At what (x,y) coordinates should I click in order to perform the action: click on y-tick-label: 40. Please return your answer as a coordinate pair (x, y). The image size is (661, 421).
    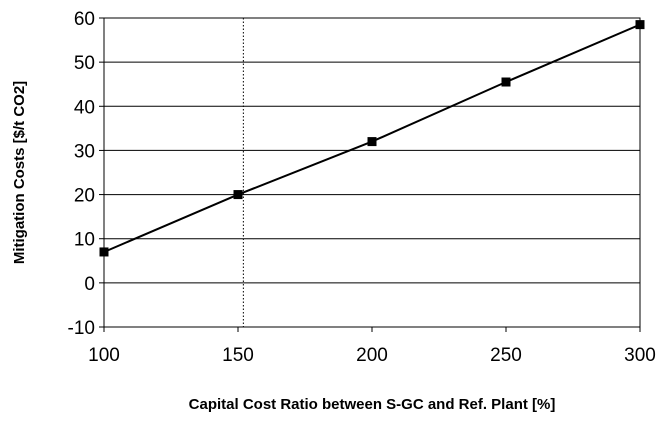
    Looking at the image, I should click on (84, 107).